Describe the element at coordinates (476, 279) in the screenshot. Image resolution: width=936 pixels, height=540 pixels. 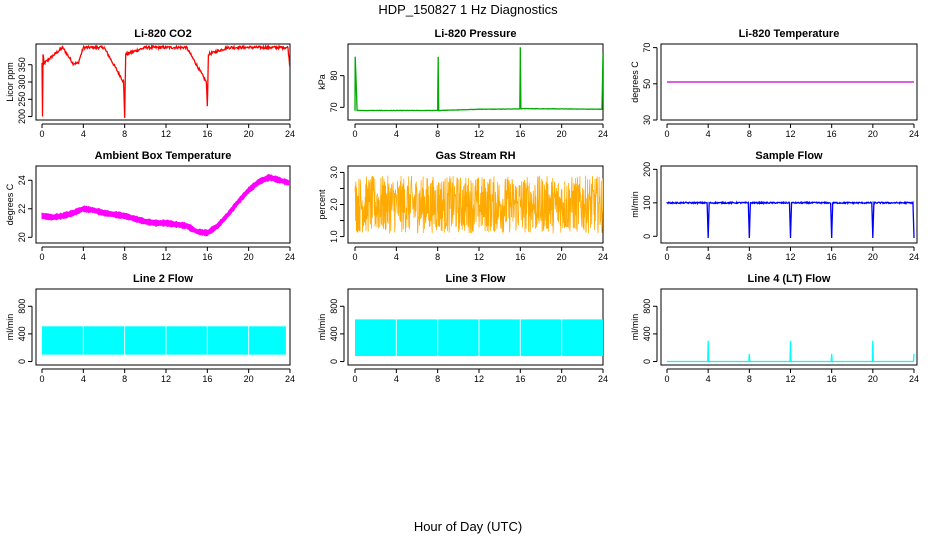
I see `panel-title: Line 3 Flow` at that location.